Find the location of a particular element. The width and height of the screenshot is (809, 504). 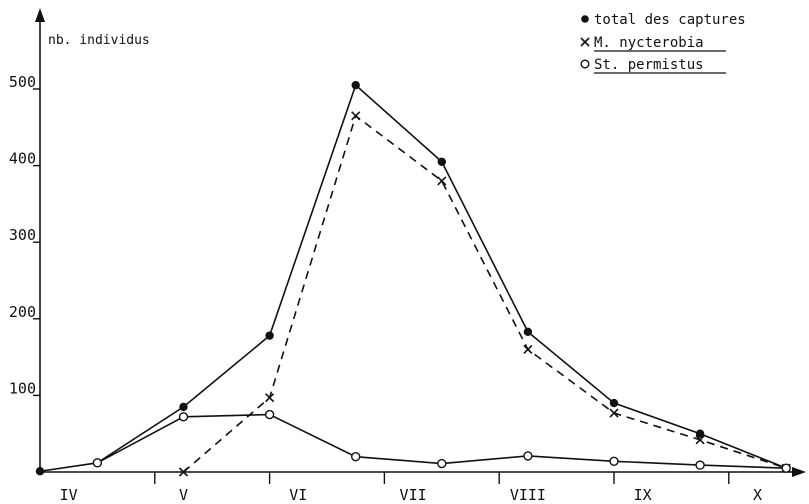

x-ticks: IV V VI VII VIII IX X is located at coordinates (411, 488).